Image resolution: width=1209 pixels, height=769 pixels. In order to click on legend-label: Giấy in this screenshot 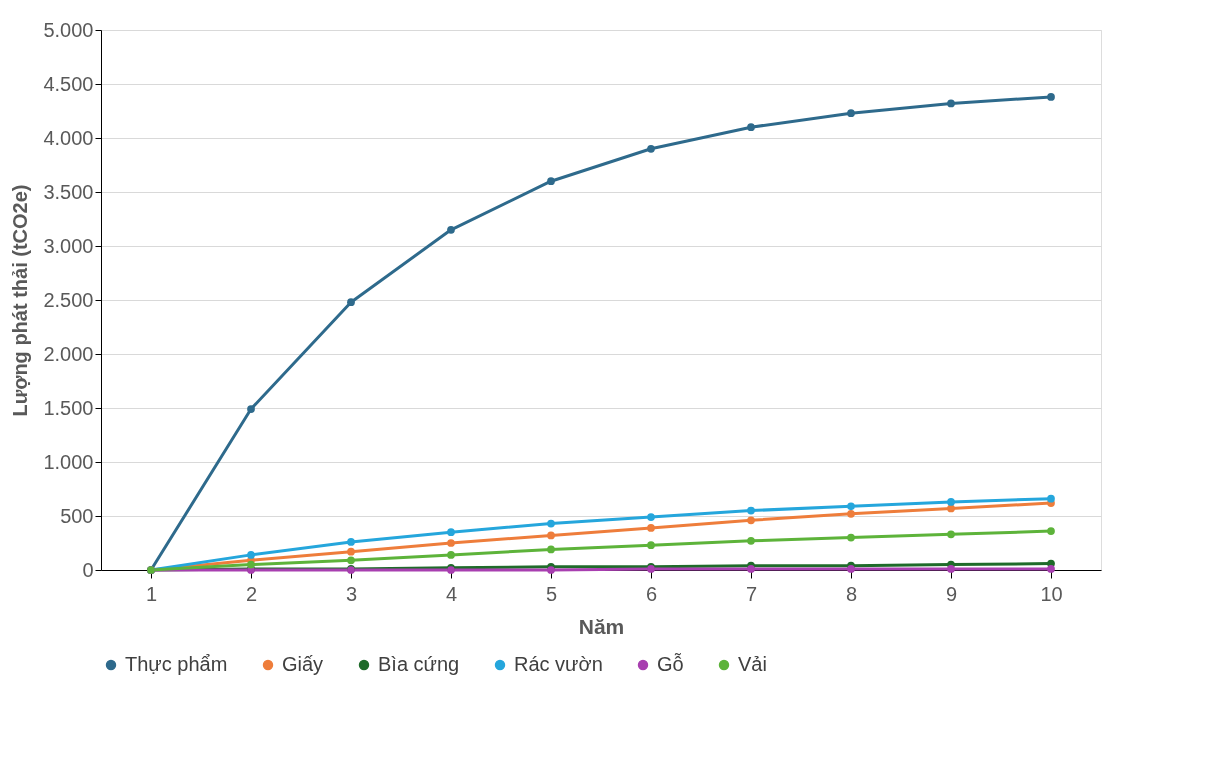, I will do `click(303, 664)`.